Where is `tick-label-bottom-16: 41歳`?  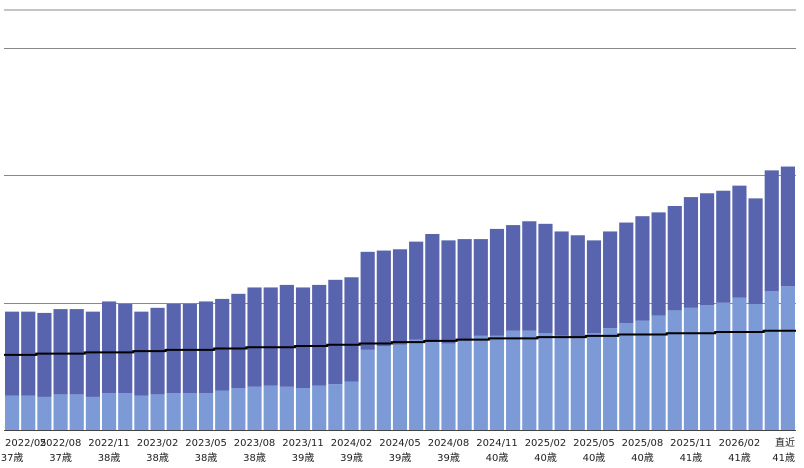
tick-label-bottom-16: 41歳 is located at coordinates (783, 458).